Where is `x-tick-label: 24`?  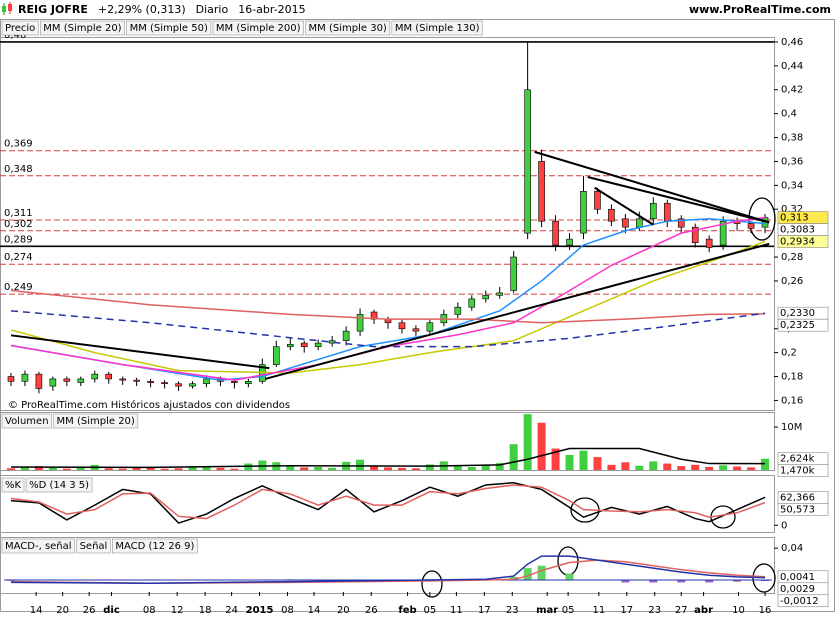
x-tick-label: 24 is located at coordinates (231, 610).